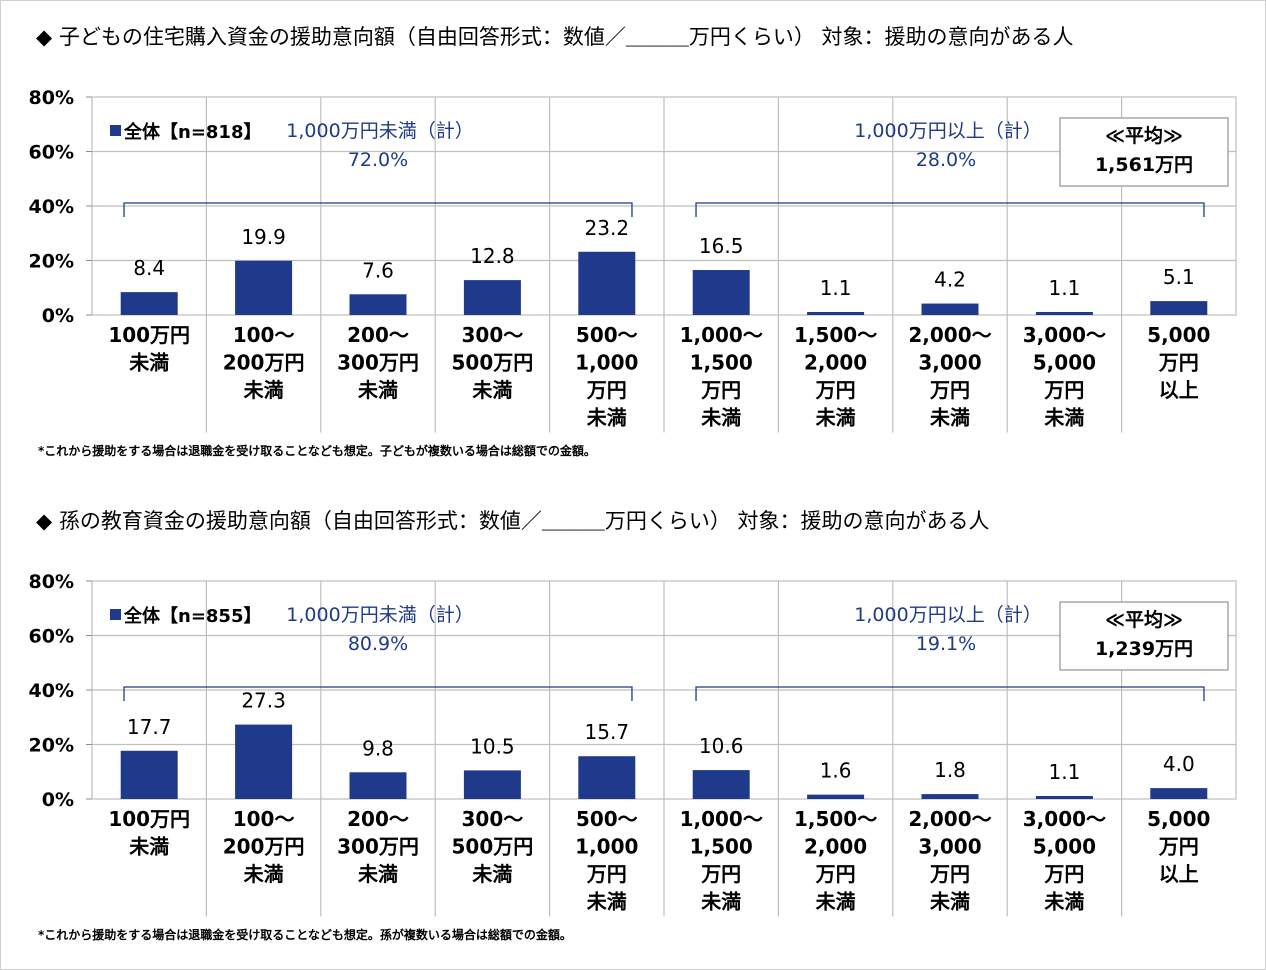  Describe the element at coordinates (115, 614) in the screenshot. I see `legend-swatch` at that location.